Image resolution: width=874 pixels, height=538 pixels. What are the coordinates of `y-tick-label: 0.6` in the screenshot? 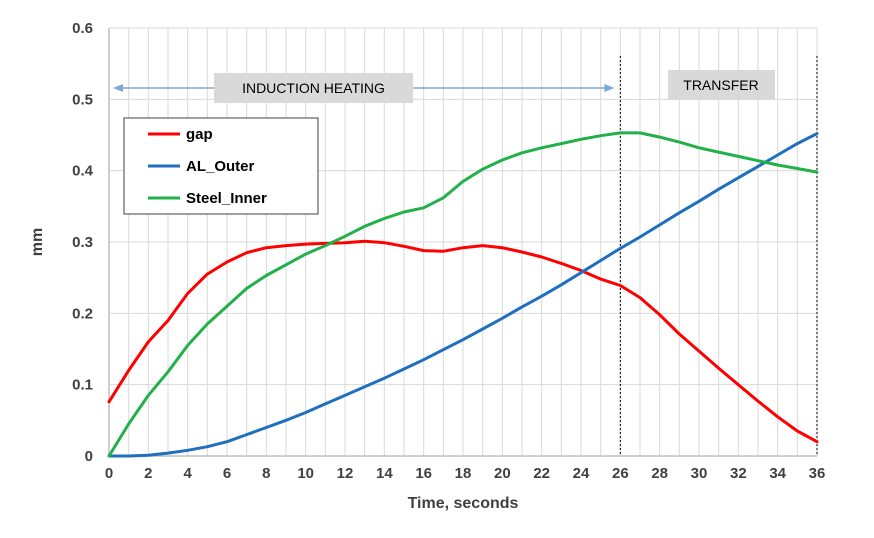 It's located at (82, 28).